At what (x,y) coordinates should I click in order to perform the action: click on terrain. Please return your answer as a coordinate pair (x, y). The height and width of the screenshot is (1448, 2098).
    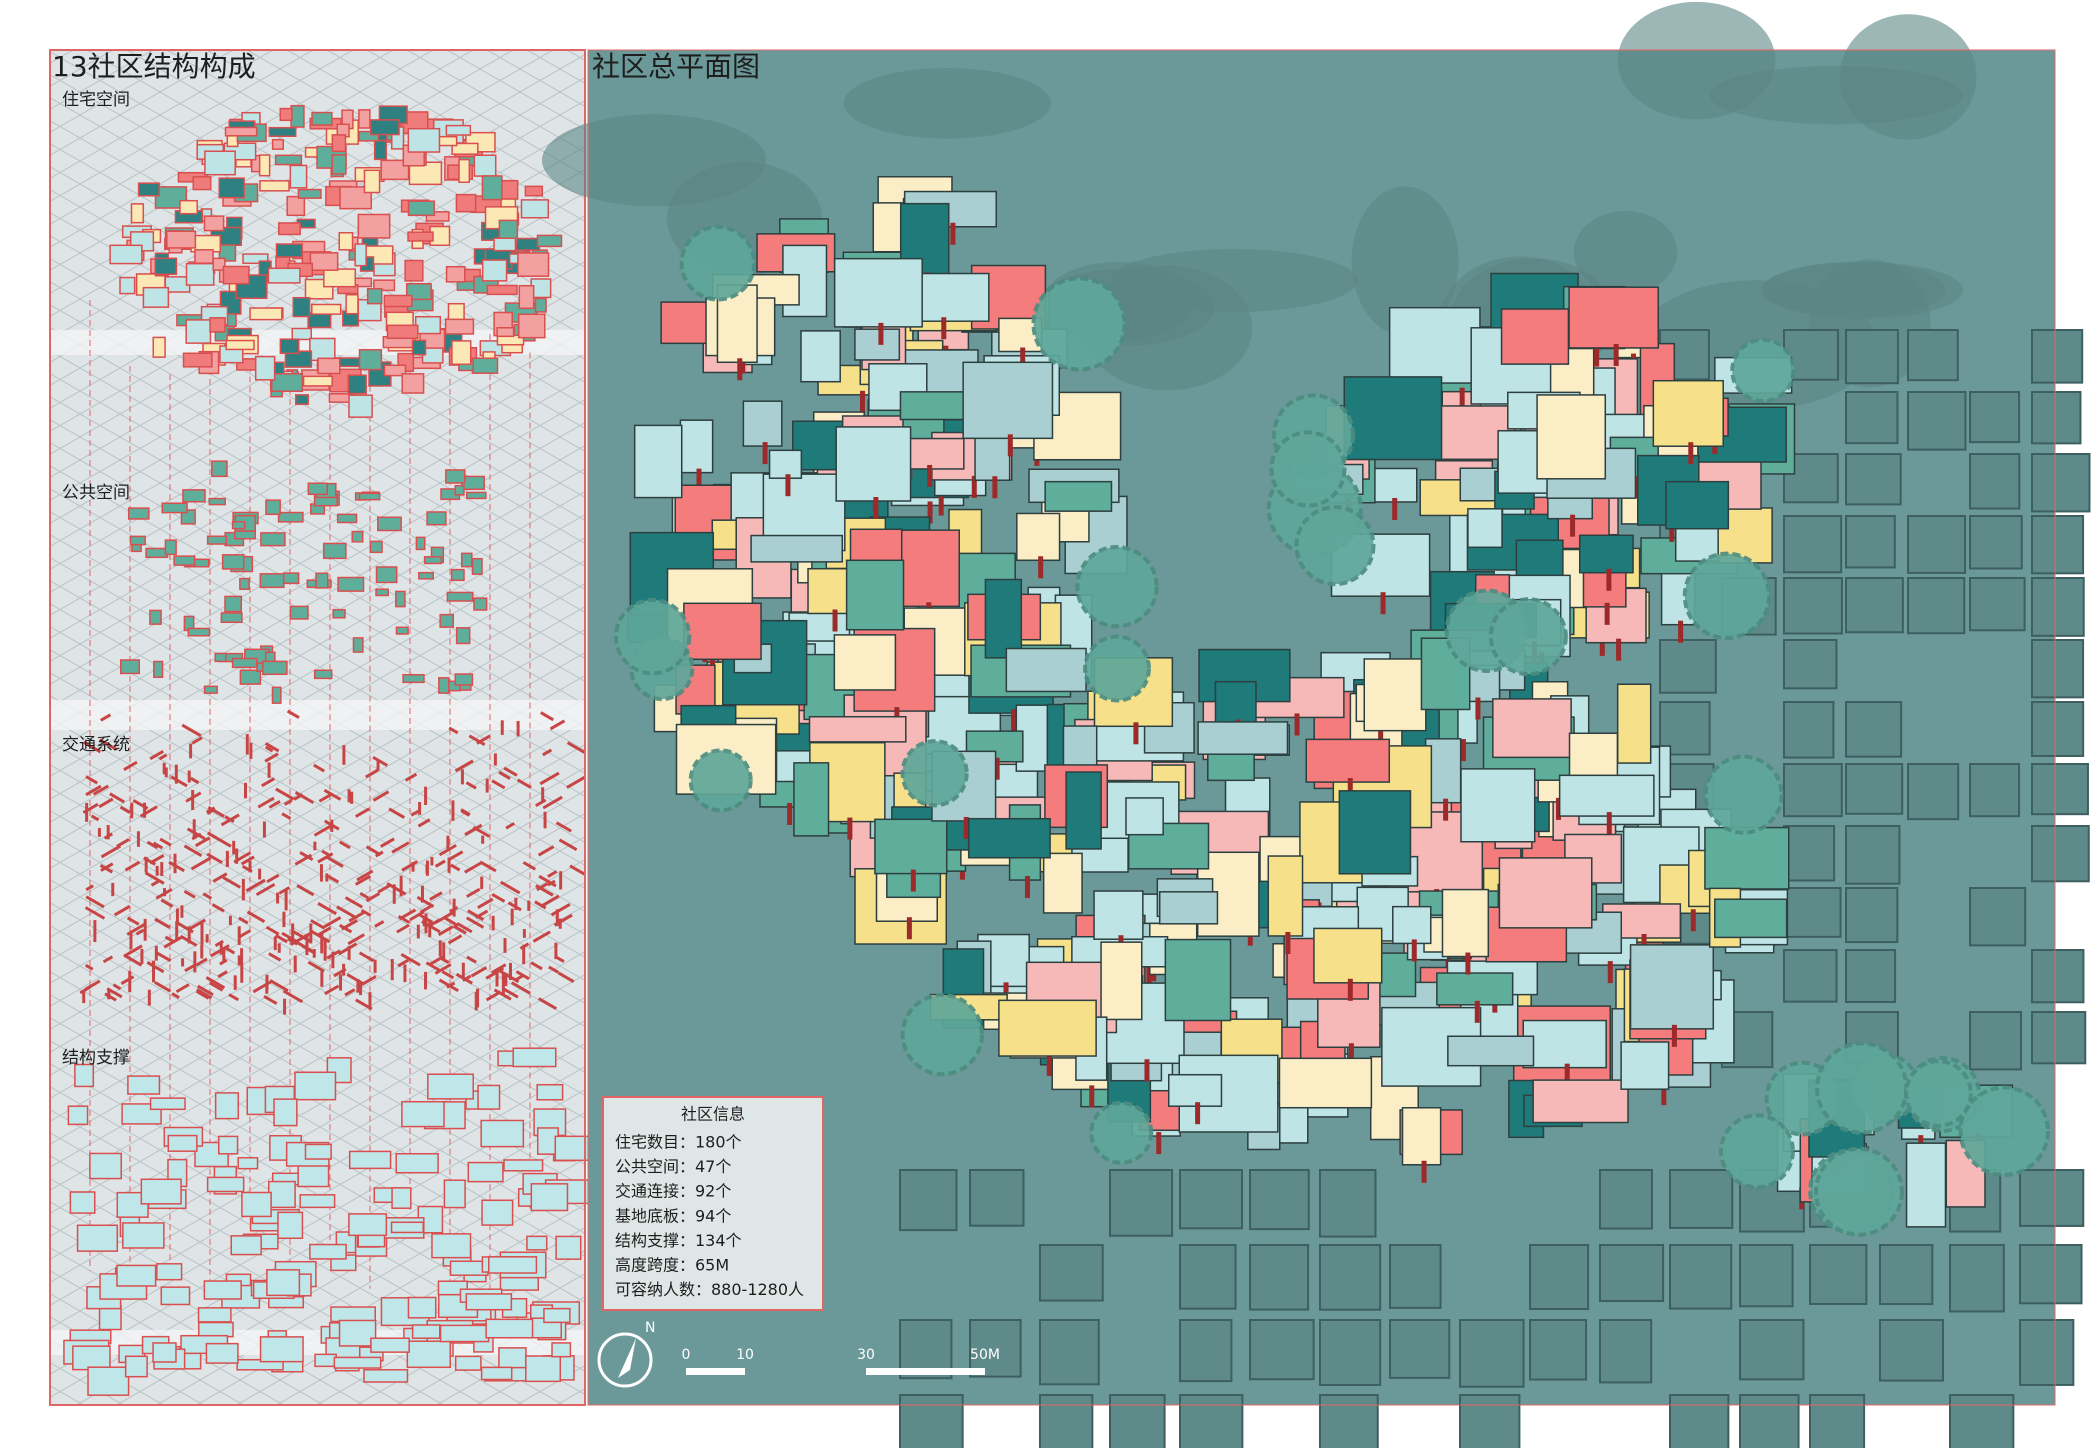
    Looking at the image, I should click on (947, 103).